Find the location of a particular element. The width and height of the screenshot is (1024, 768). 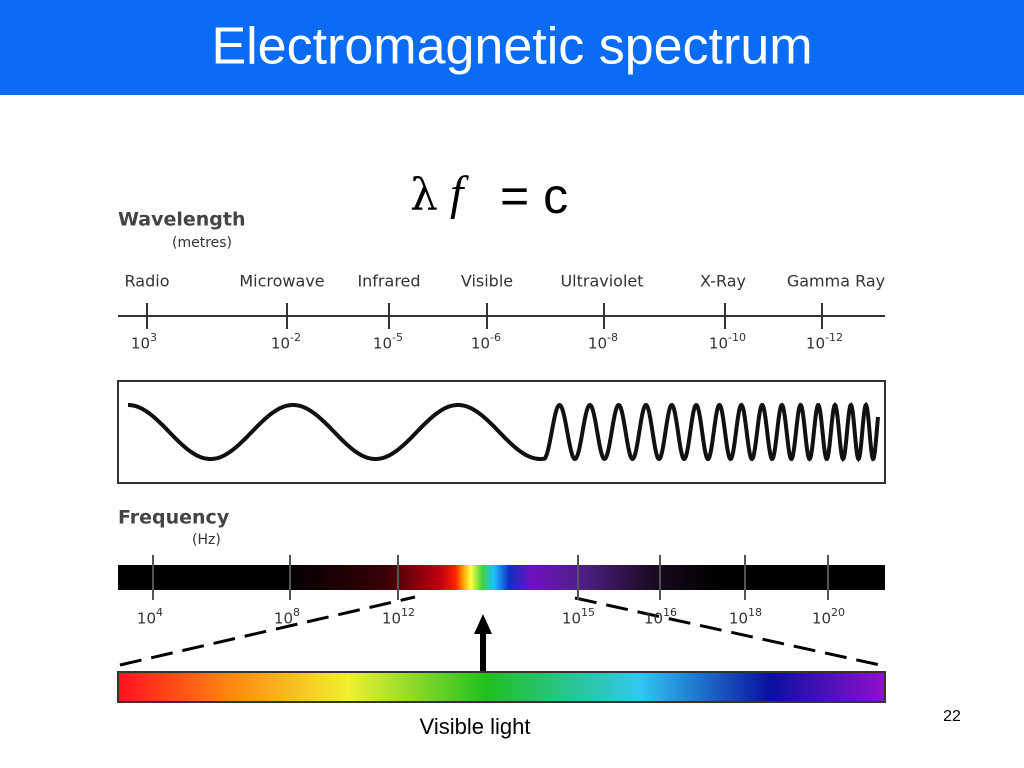

band-name: Visible is located at coordinates (487, 281).